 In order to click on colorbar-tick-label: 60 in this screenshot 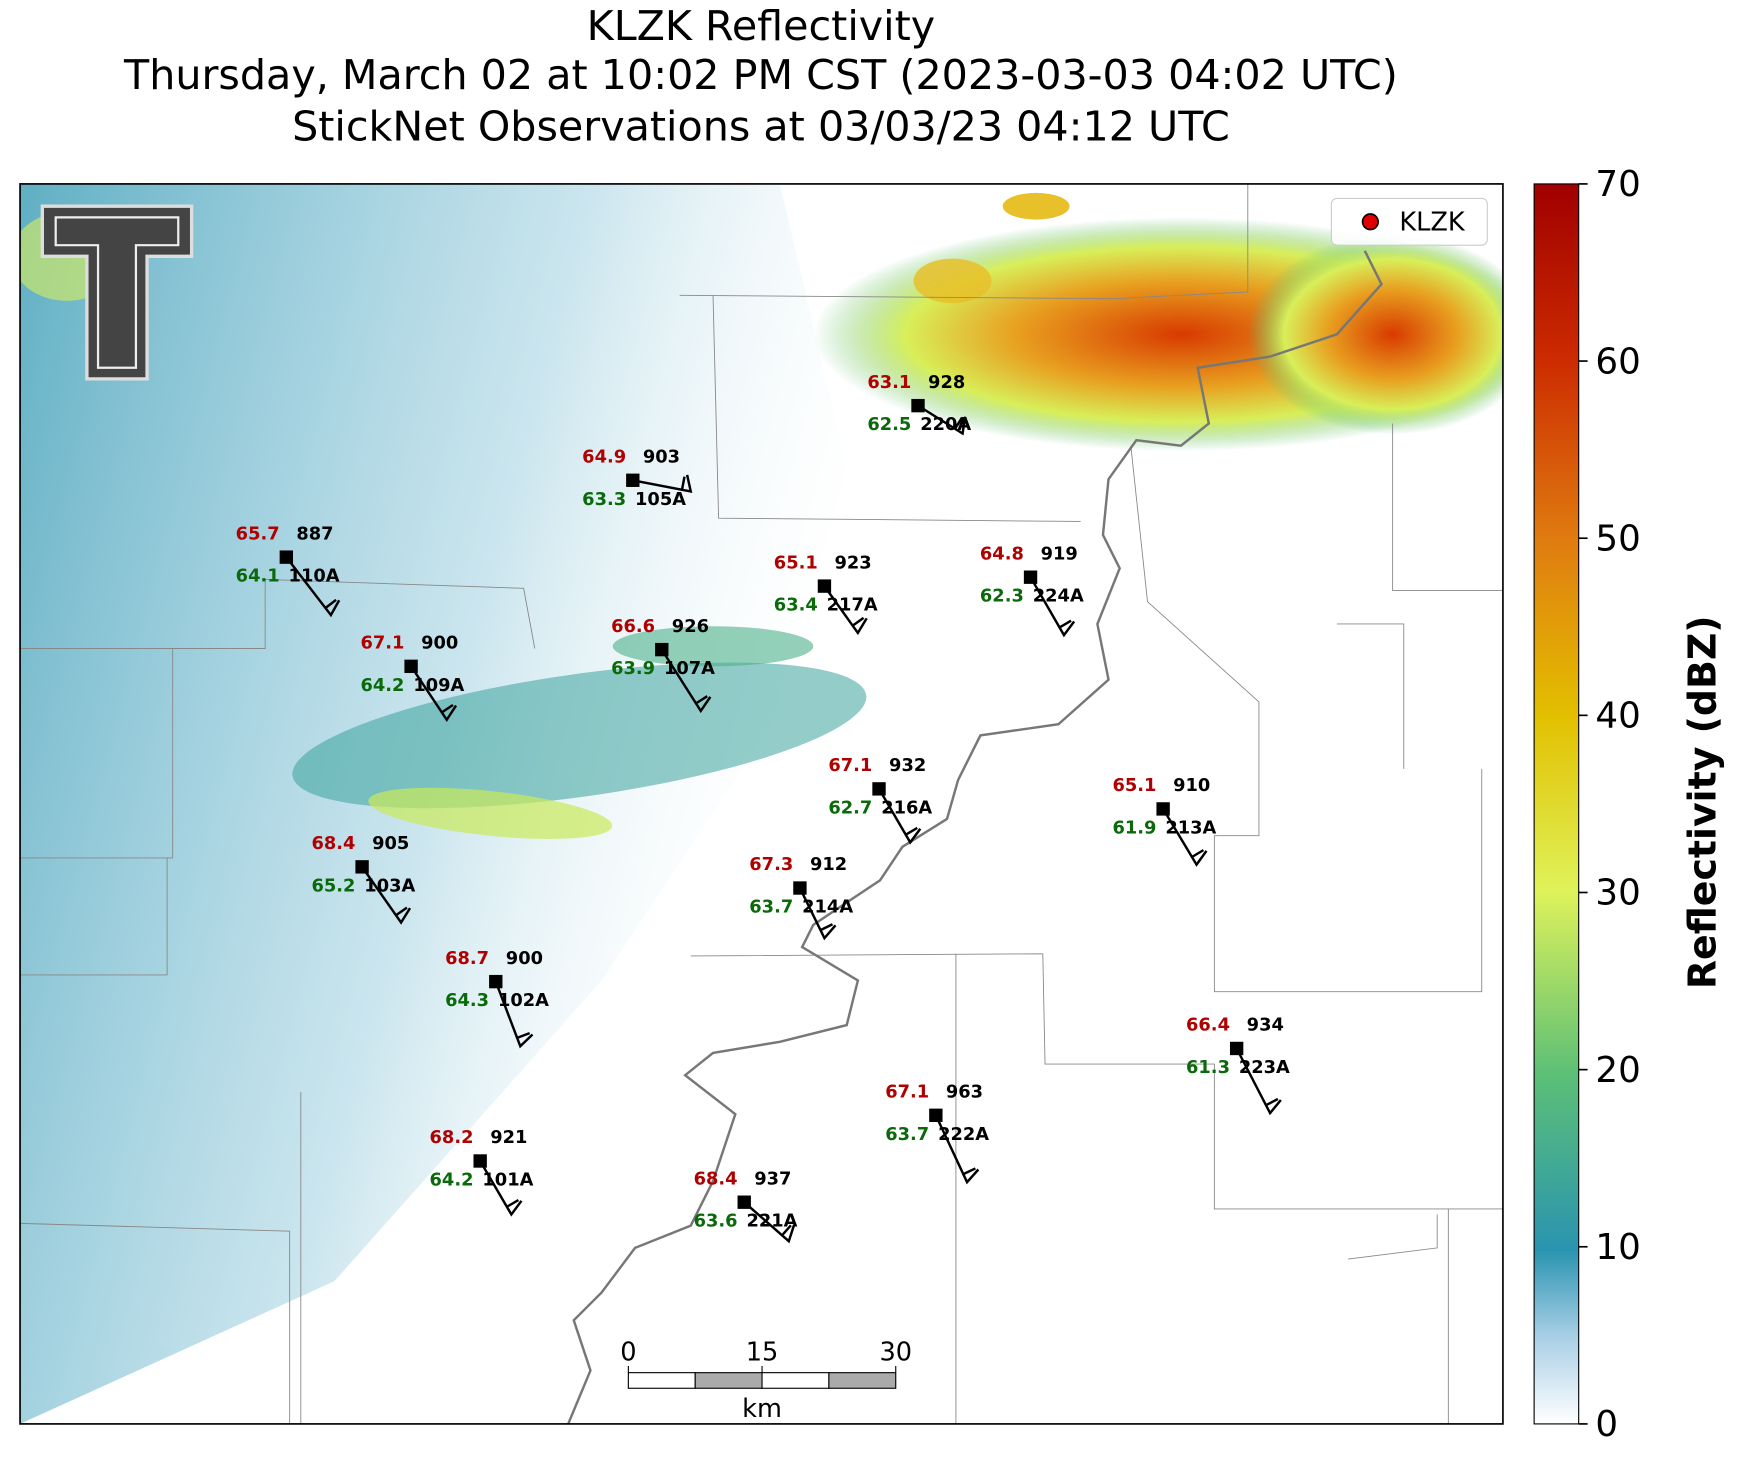, I will do `click(1617, 361)`.